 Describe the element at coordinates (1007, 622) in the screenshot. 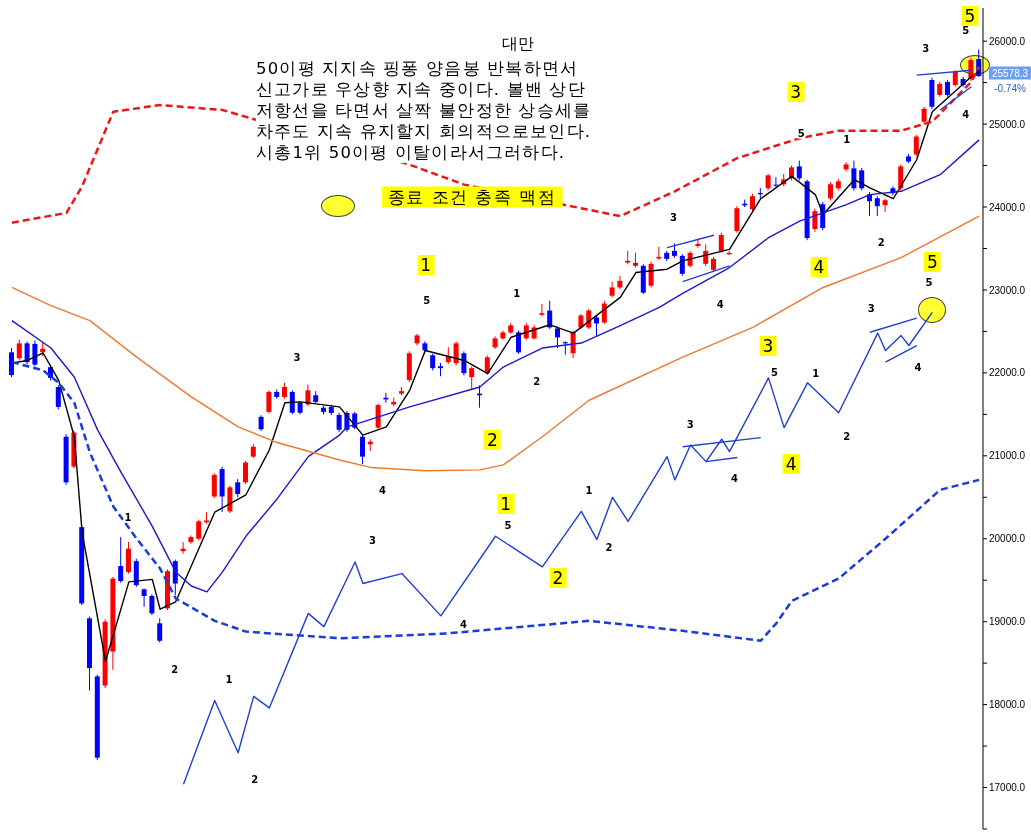

I see `y-tick-label: 19000.0` at that location.